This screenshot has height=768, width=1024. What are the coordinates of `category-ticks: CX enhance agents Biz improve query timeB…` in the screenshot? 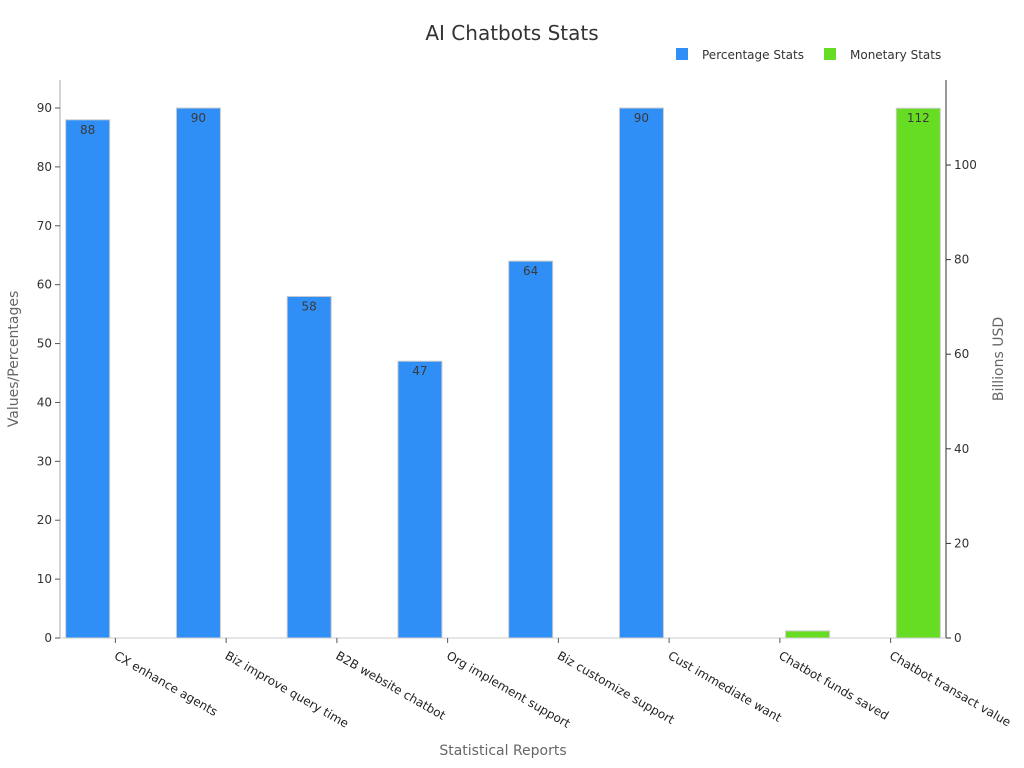 It's located at (562, 684).